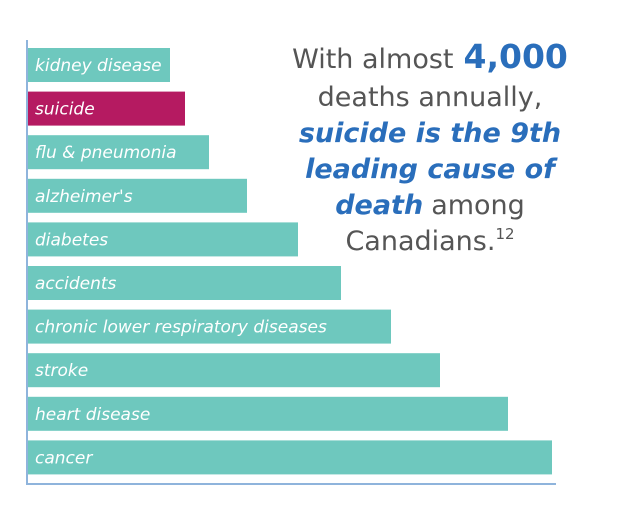 The image size is (640, 513). I want to click on bar-label: cancer, so click(64, 458).